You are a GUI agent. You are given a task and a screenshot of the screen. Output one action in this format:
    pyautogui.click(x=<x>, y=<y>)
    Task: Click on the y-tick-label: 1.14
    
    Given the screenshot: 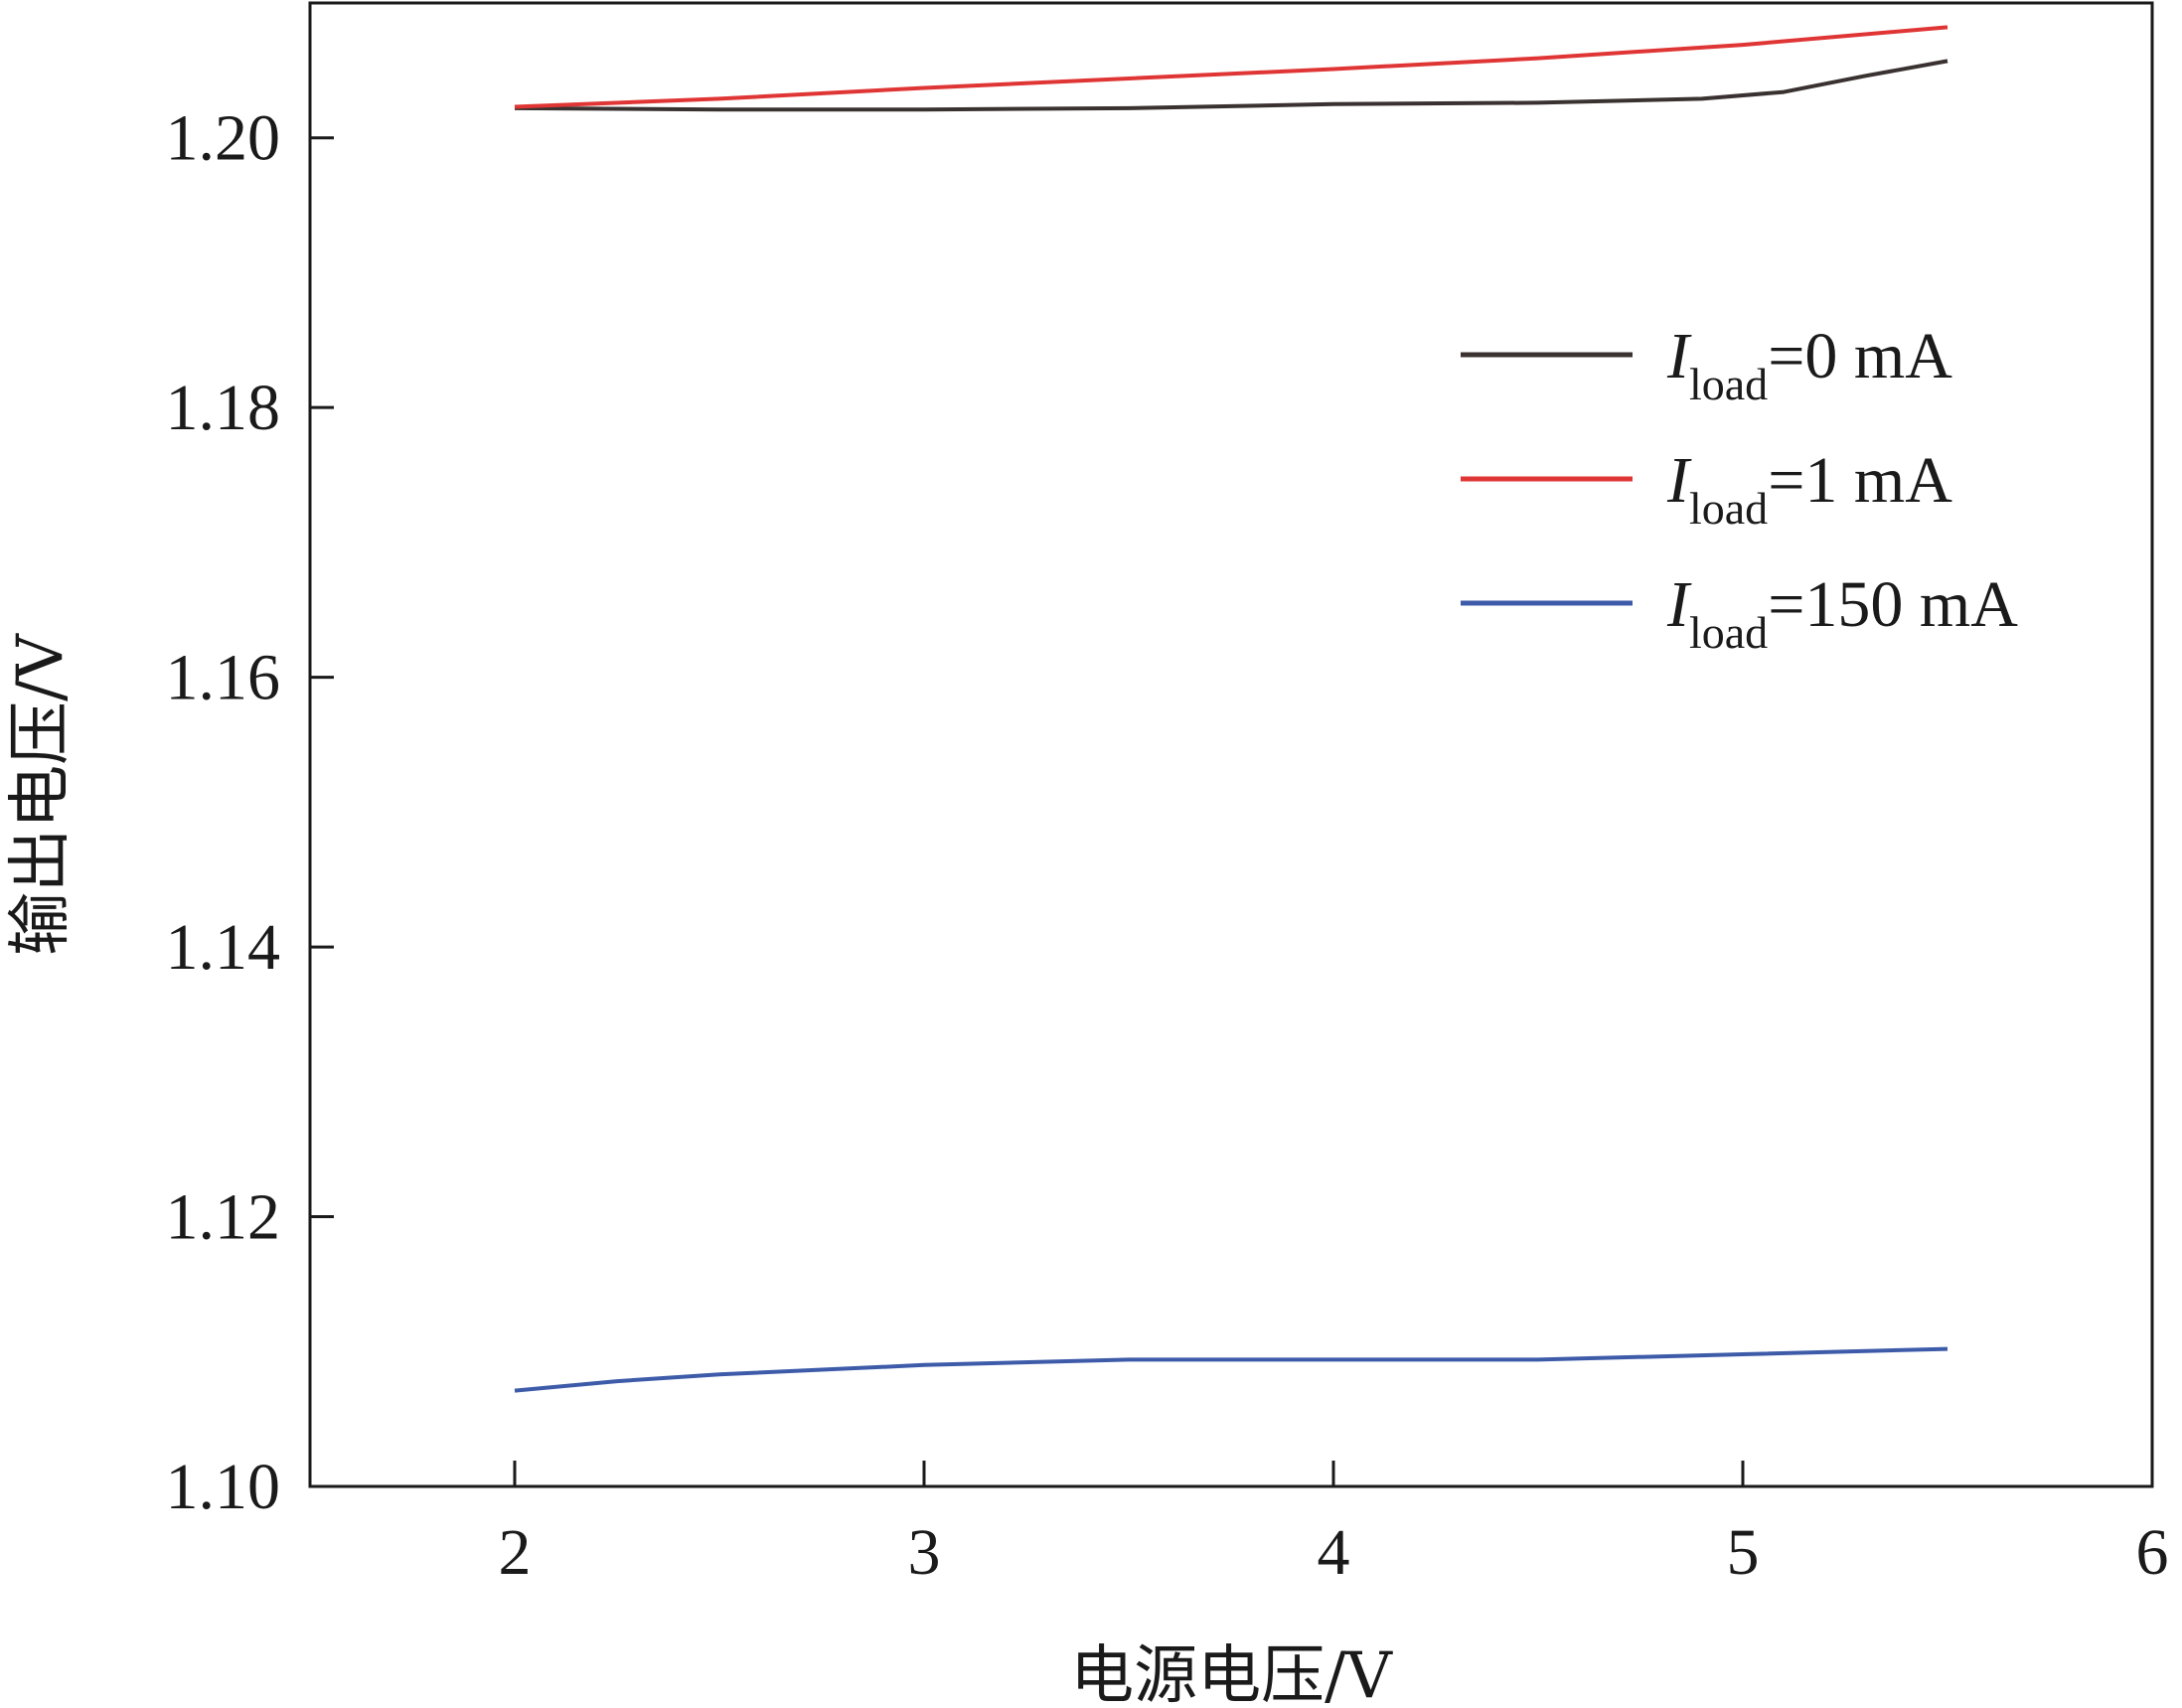 What is the action you would take?
    pyautogui.click(x=223, y=947)
    